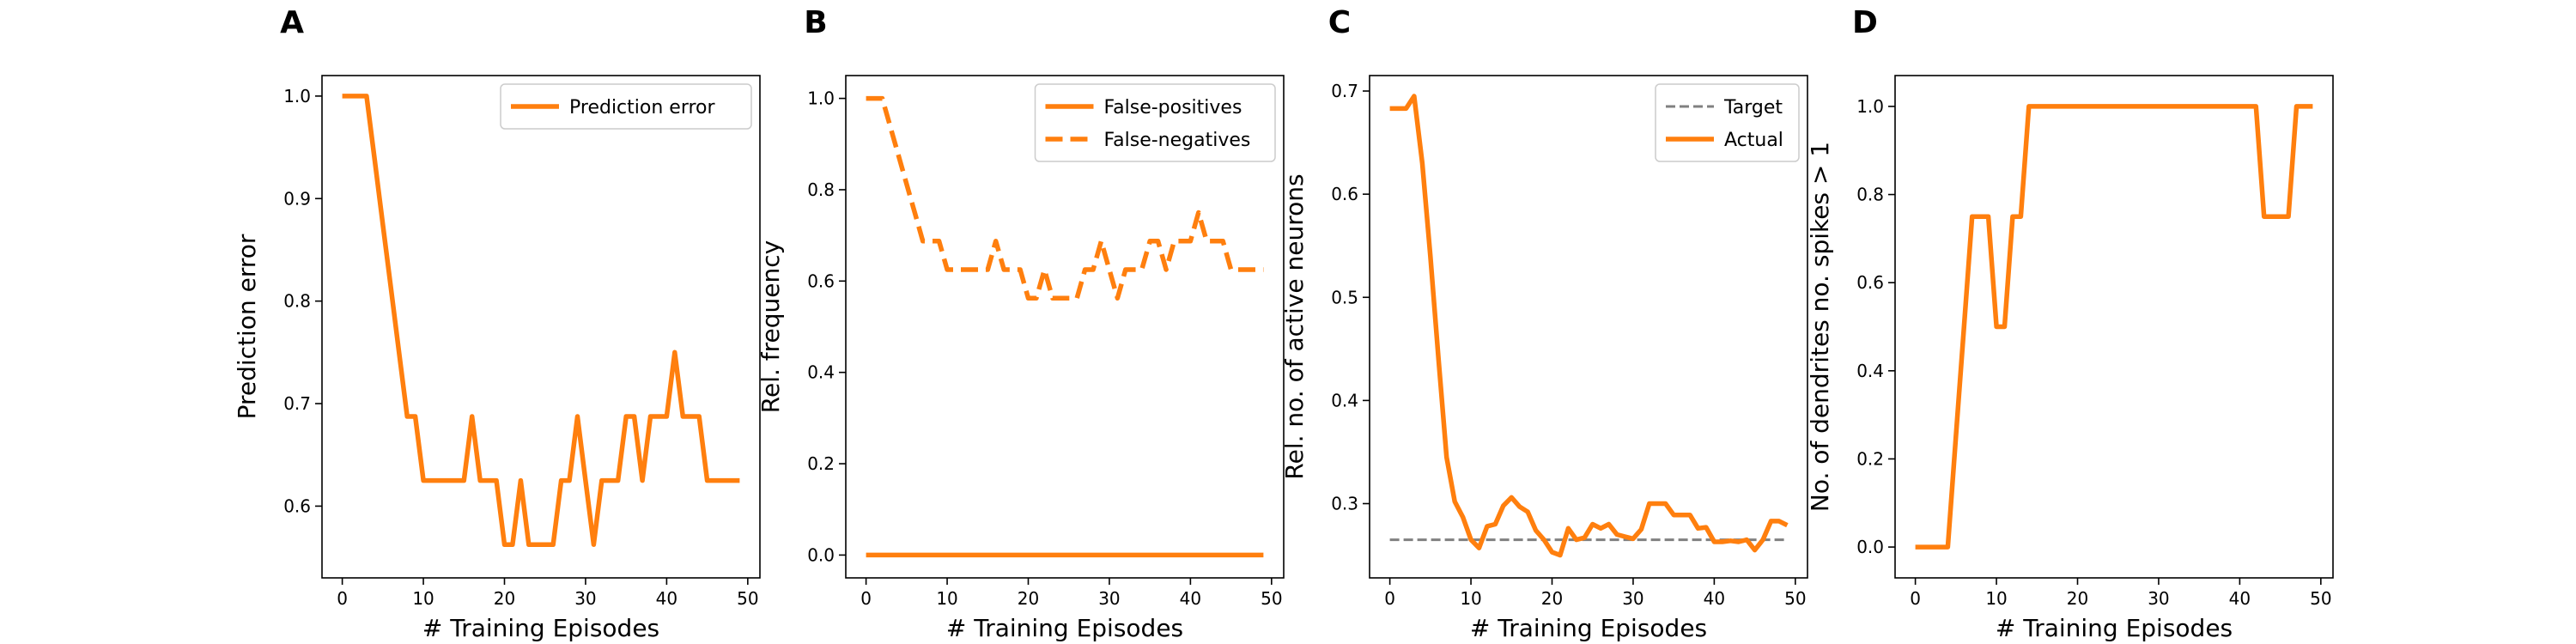 The height and width of the screenshot is (644, 2576). I want to click on panel-letter: A, so click(292, 23).